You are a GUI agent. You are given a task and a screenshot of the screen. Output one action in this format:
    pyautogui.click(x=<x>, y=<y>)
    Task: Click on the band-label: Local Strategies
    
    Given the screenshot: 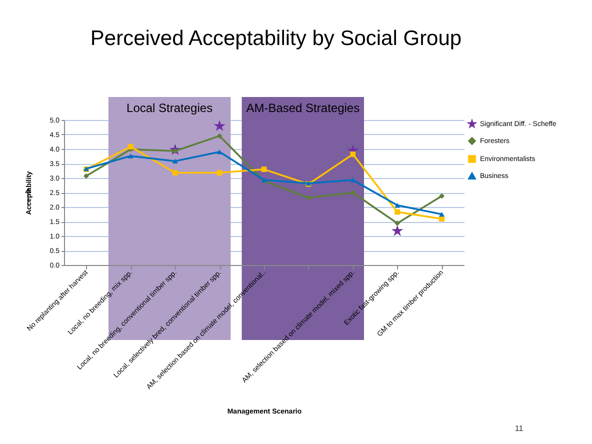 What is the action you would take?
    pyautogui.click(x=169, y=108)
    